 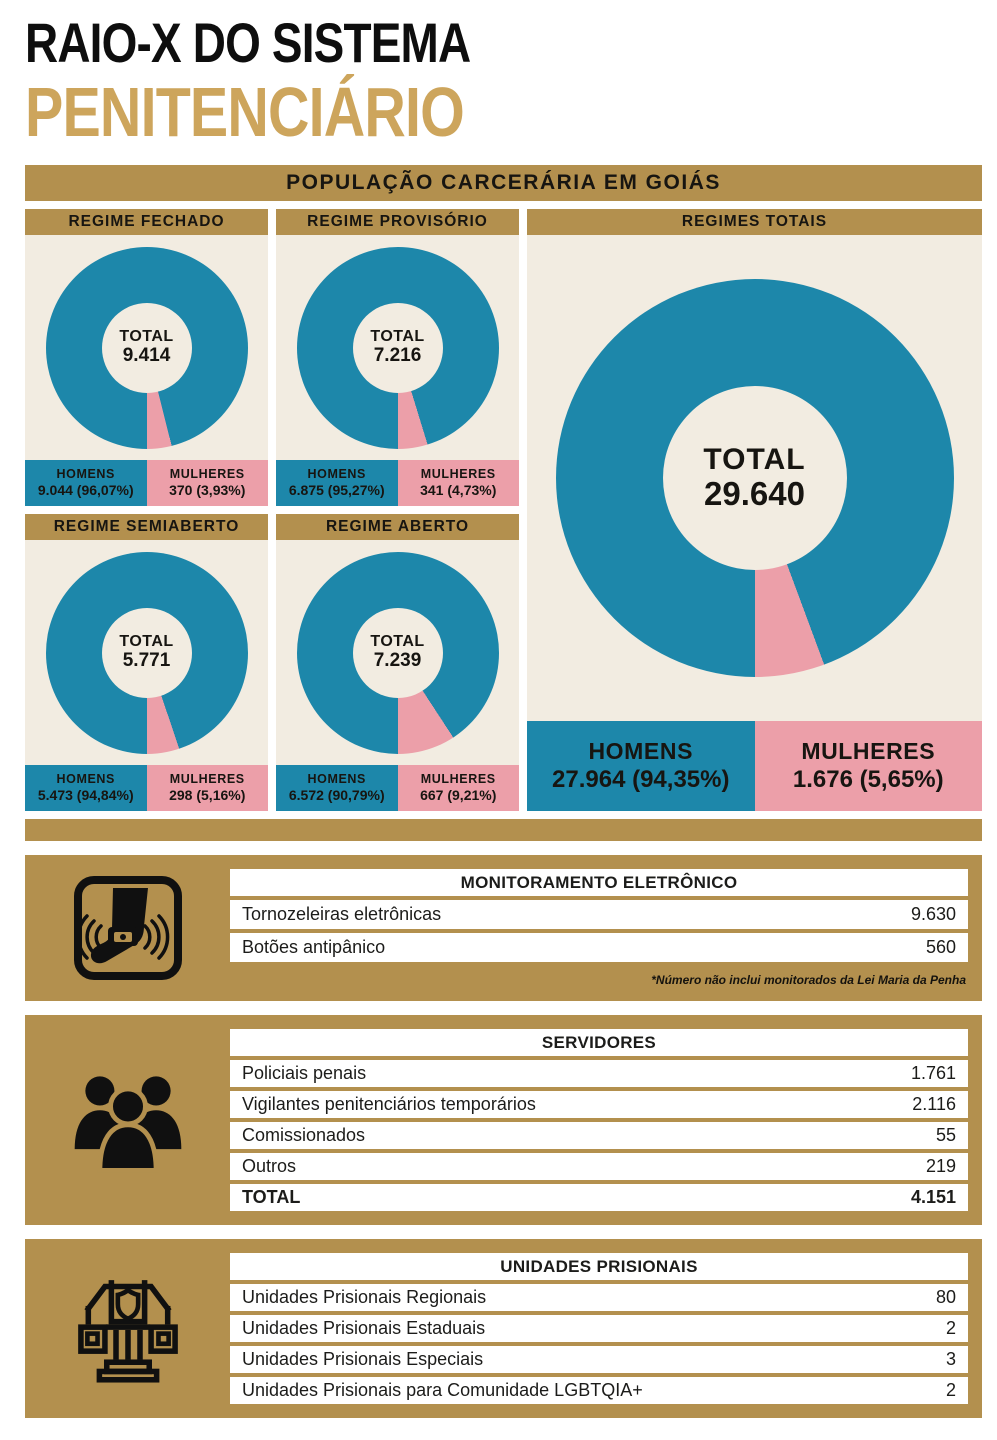 What do you see at coordinates (599, 883) in the screenshot?
I see `section-title: MONITORAMENTO ELETRÔNICO` at bounding box center [599, 883].